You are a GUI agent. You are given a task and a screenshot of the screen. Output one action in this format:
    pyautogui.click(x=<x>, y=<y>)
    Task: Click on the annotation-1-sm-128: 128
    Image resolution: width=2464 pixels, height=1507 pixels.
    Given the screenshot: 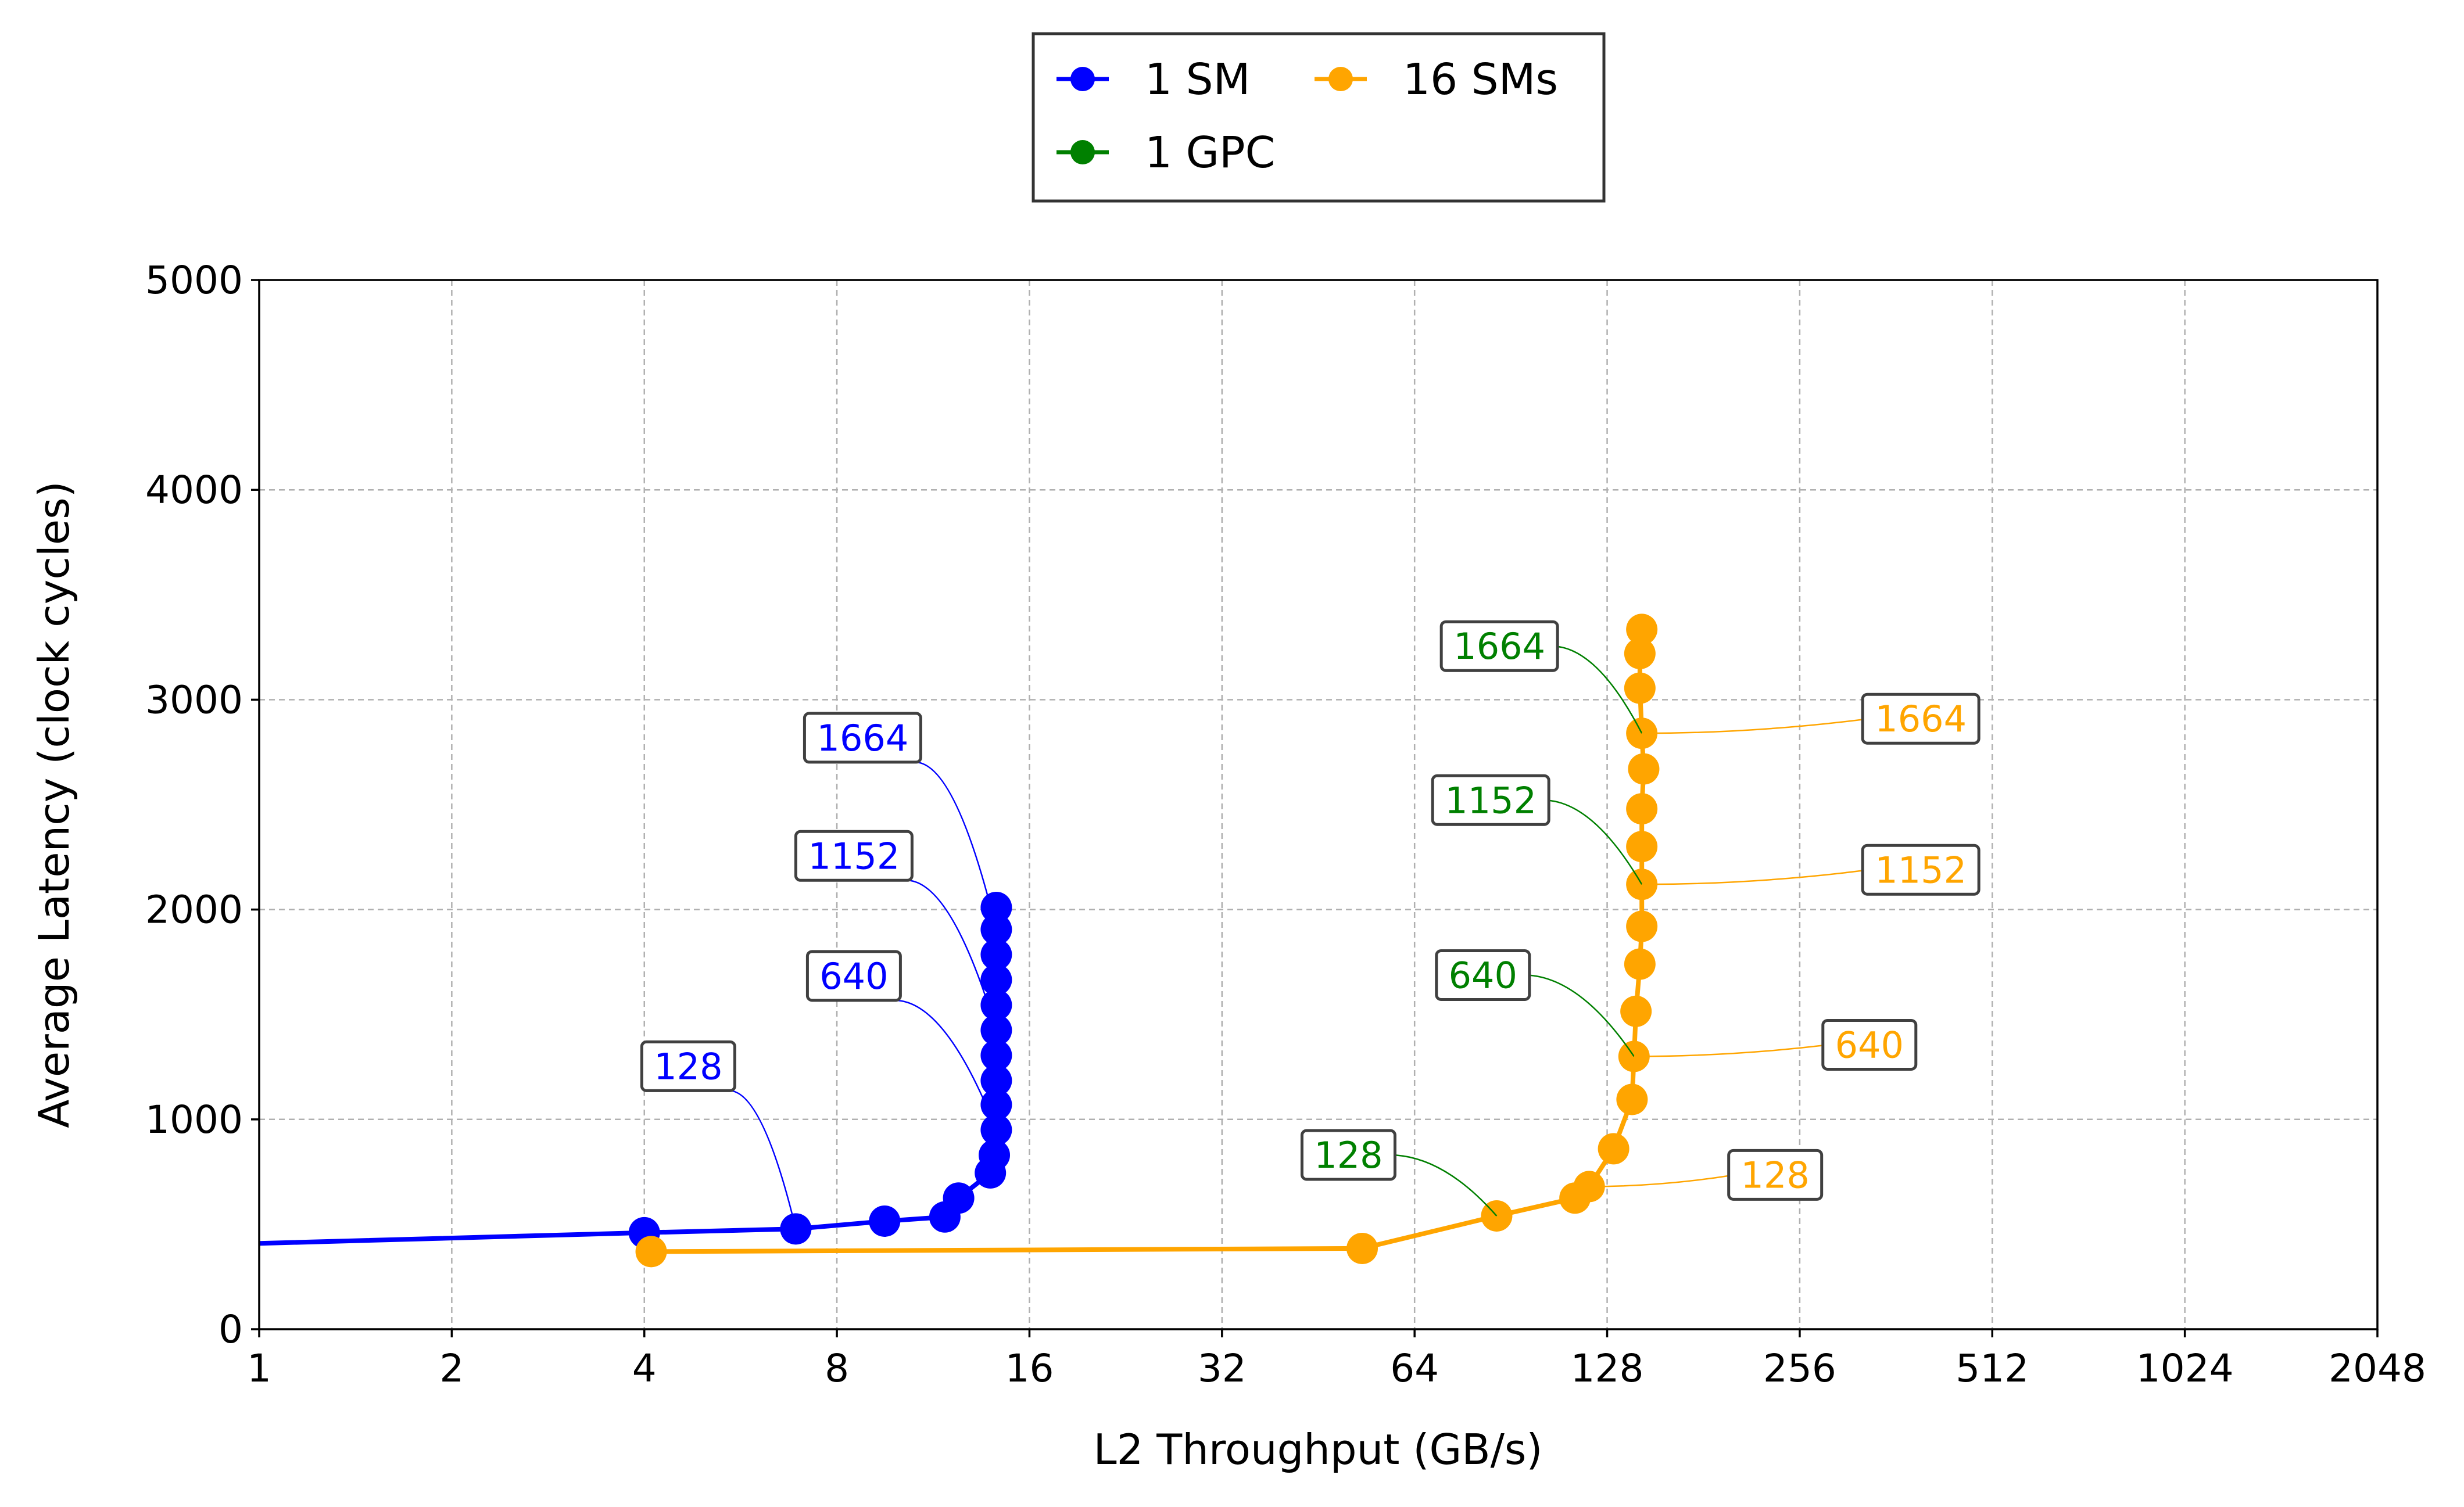 What is the action you would take?
    pyautogui.click(x=718, y=1134)
    